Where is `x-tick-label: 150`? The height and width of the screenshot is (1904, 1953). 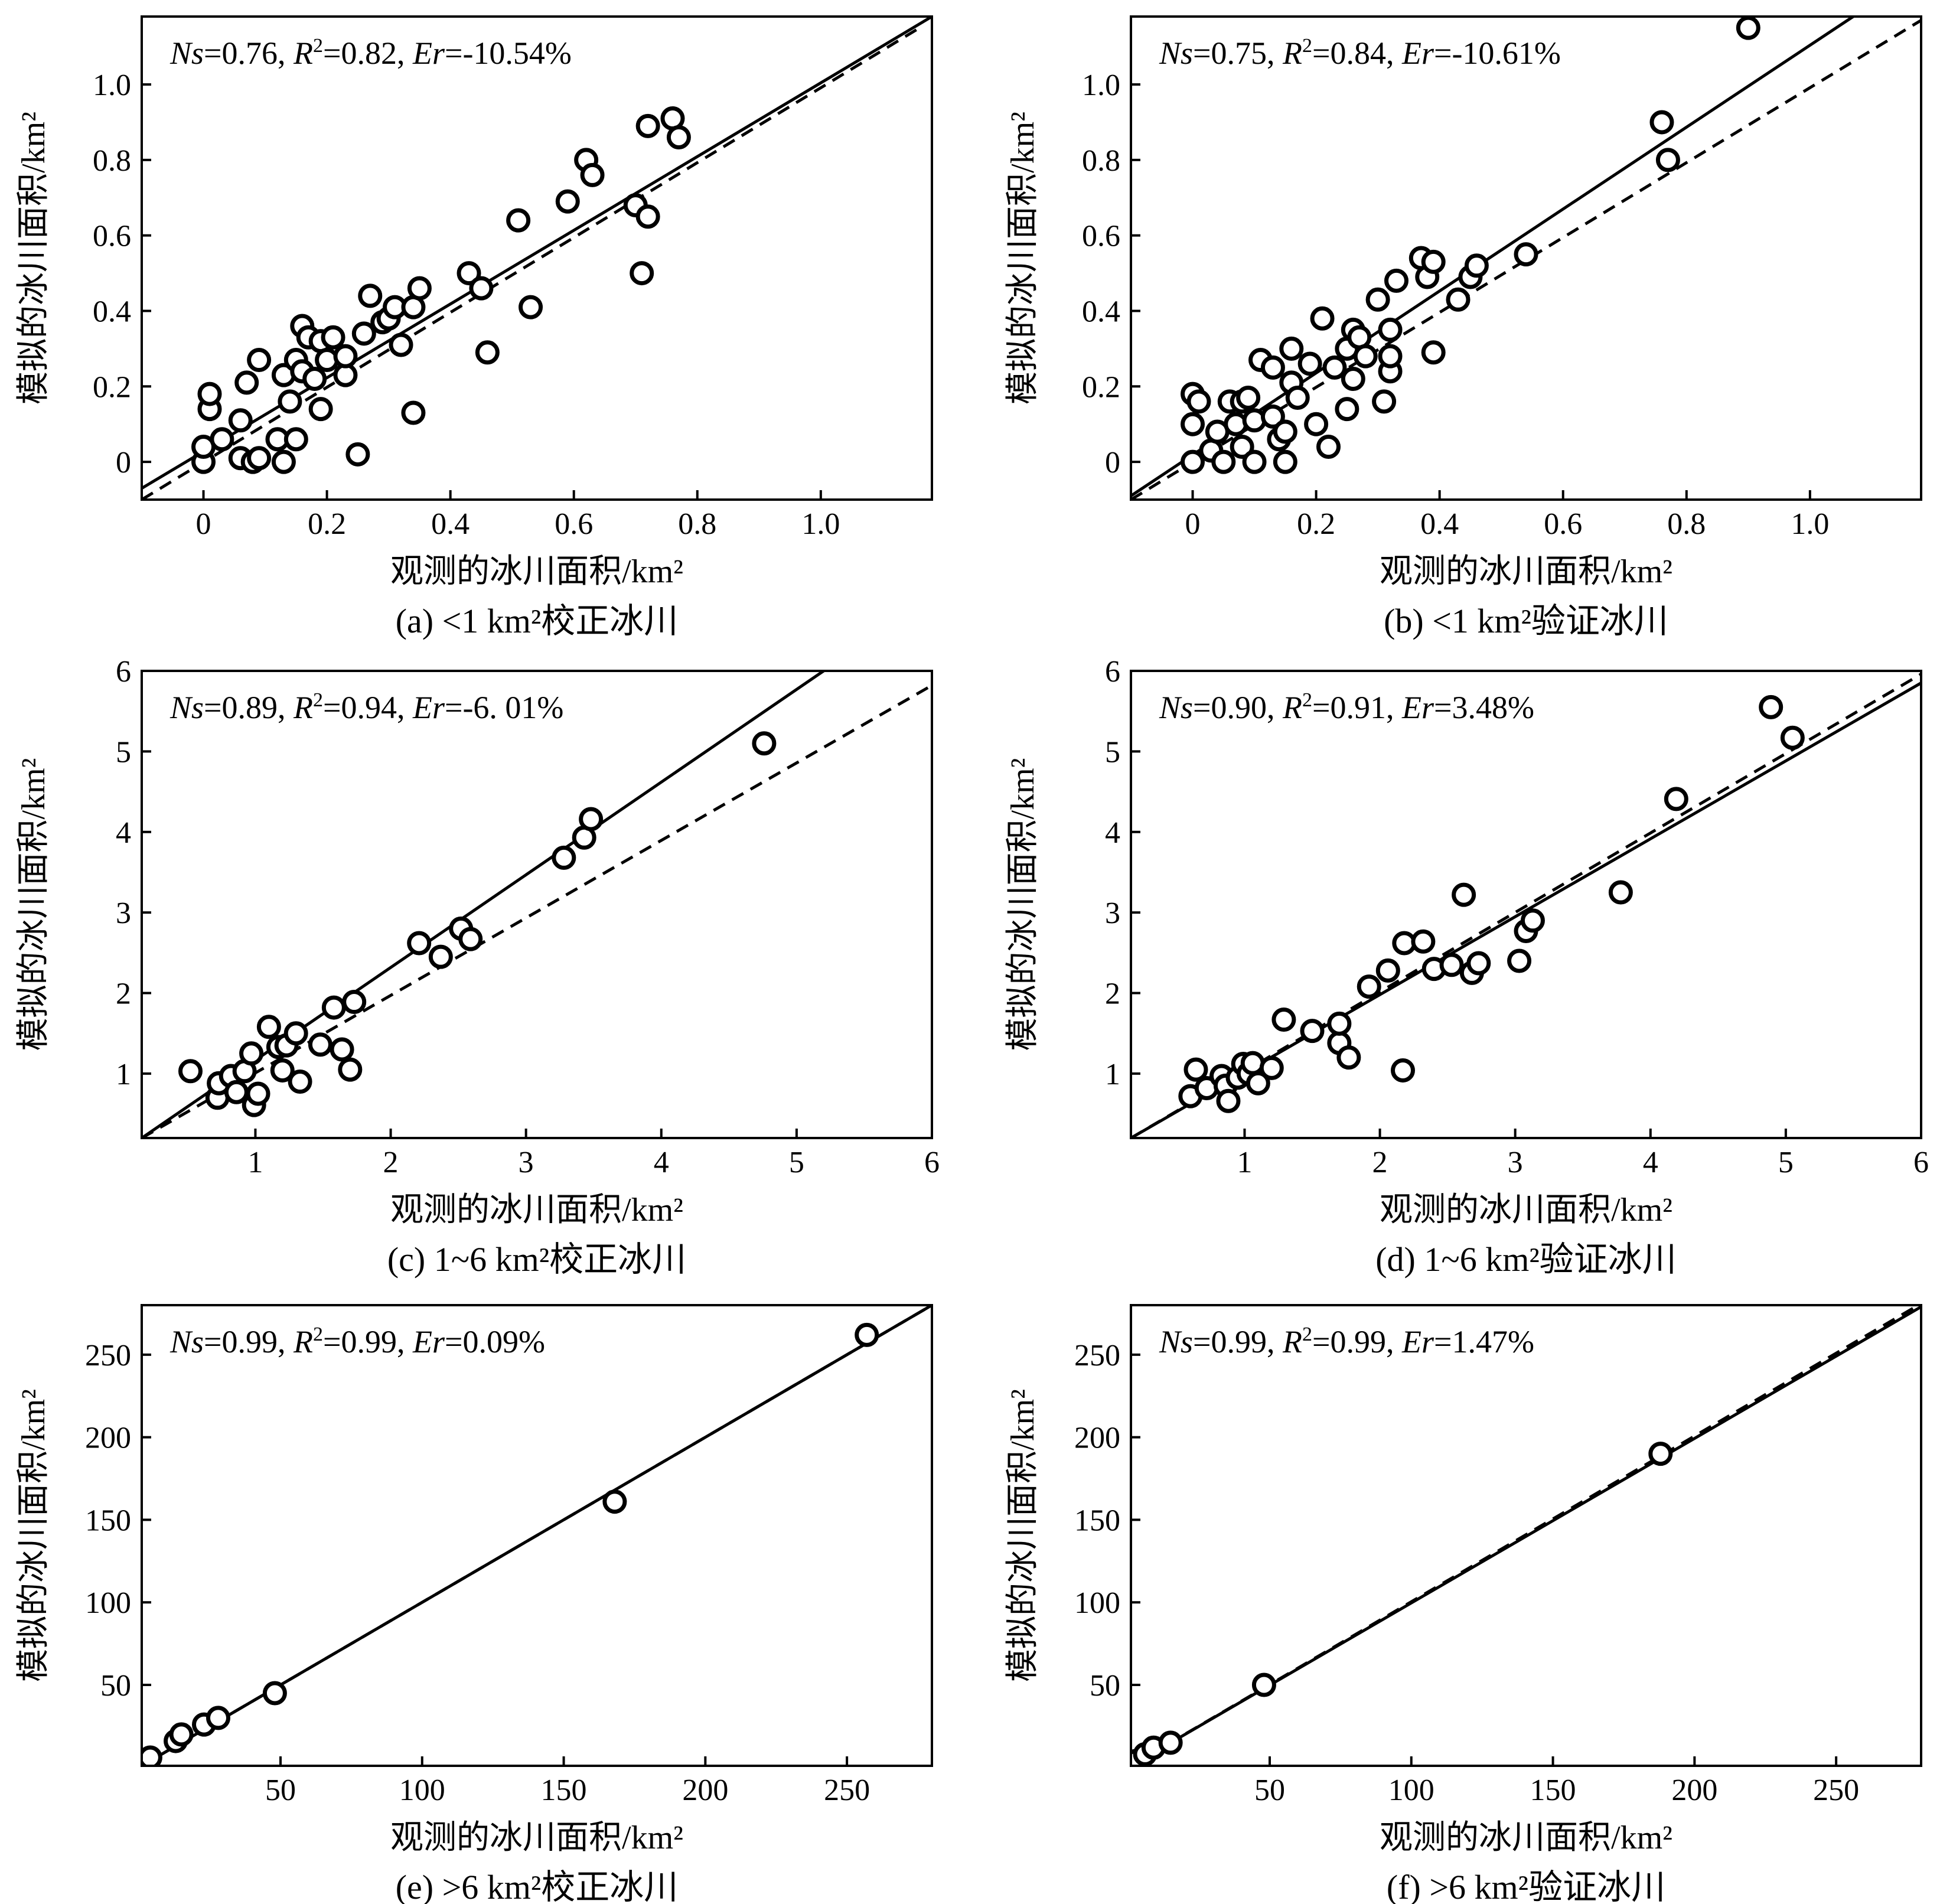 x-tick-label: 150 is located at coordinates (564, 1790).